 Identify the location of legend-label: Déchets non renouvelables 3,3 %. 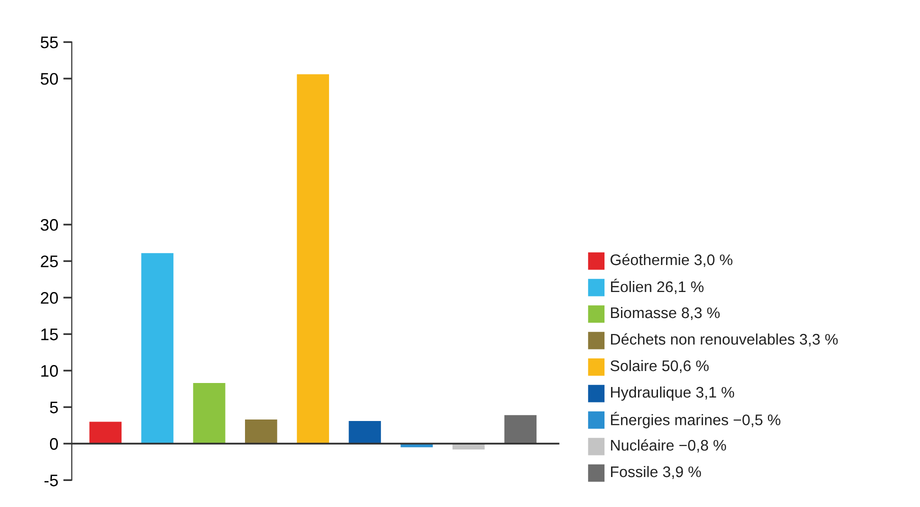
(724, 340).